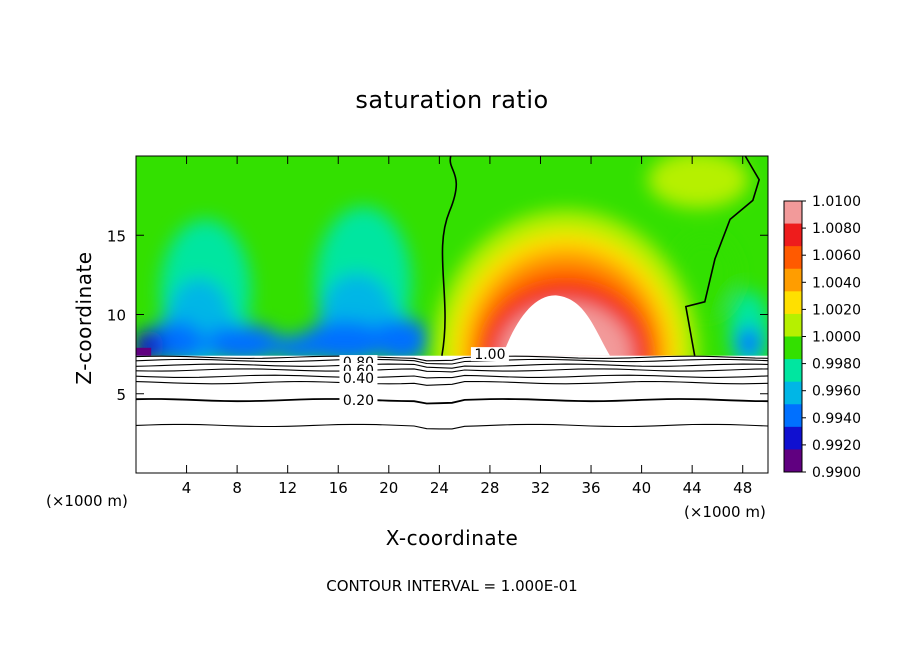  What do you see at coordinates (338, 488) in the screenshot?
I see `x-tick-label-3: 16` at bounding box center [338, 488].